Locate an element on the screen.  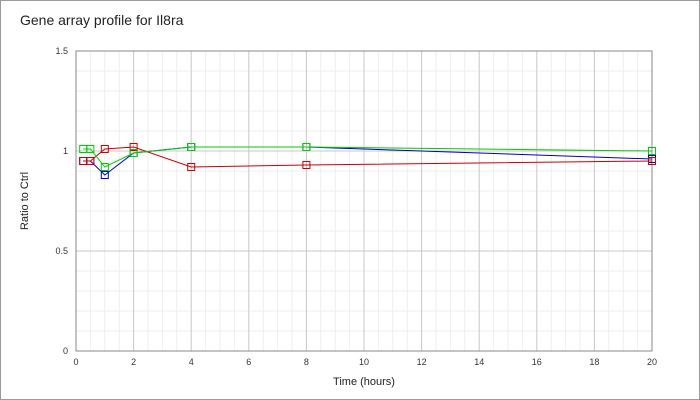
x-tick-label: 8 is located at coordinates (306, 362).